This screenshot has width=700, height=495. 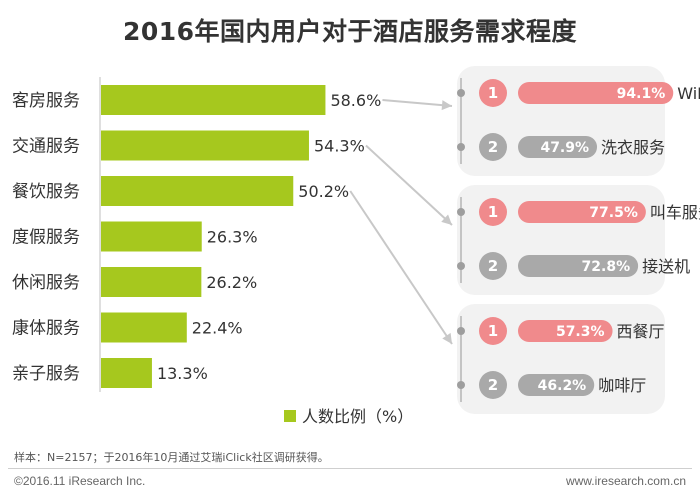 I want to click on breakdown-value: 46.2%, so click(x=562, y=386).